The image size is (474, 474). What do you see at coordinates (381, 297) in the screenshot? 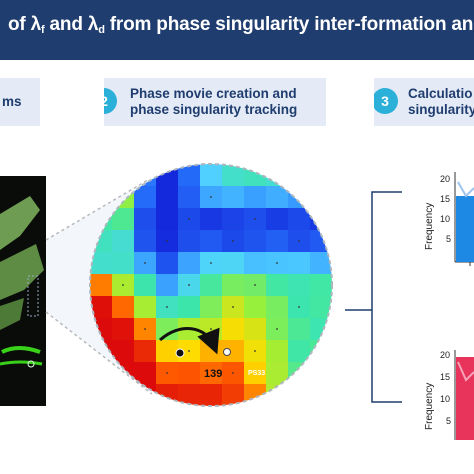
I see `connector-bracket` at bounding box center [381, 297].